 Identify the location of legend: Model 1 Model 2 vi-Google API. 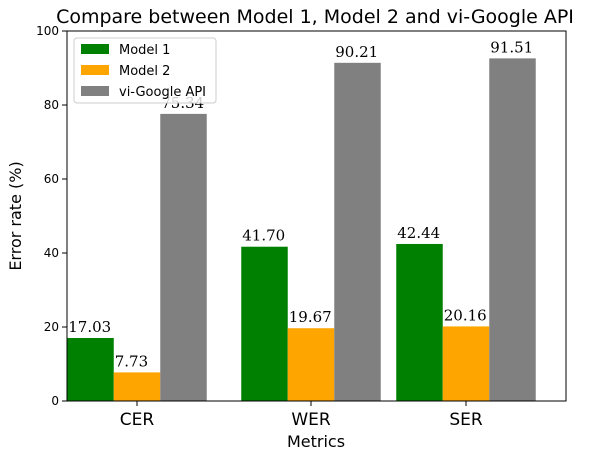
(145, 70).